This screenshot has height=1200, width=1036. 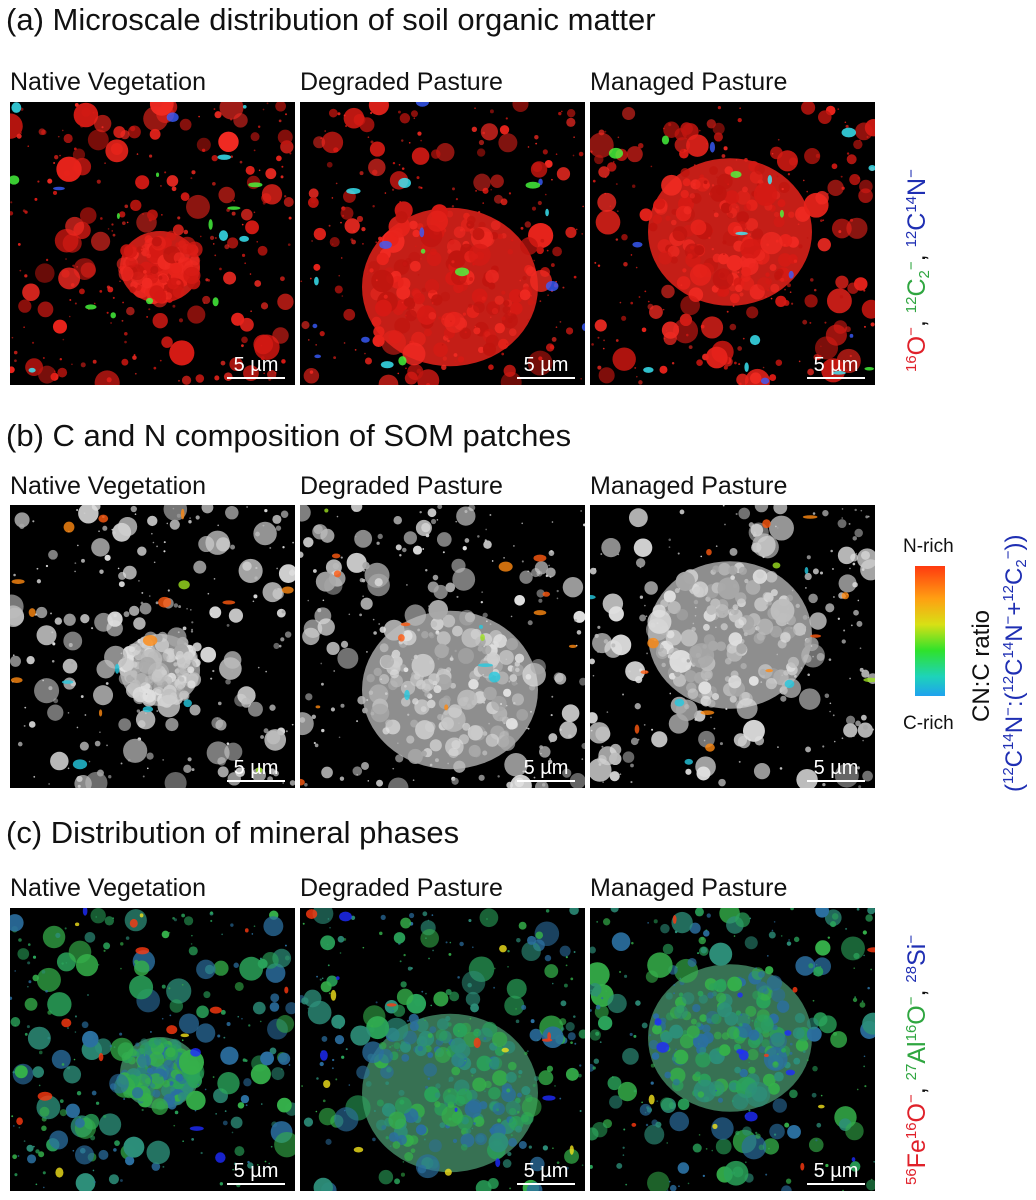 What do you see at coordinates (917, 1139) in the screenshot?
I see `ion-feo: 56Fe16O−` at bounding box center [917, 1139].